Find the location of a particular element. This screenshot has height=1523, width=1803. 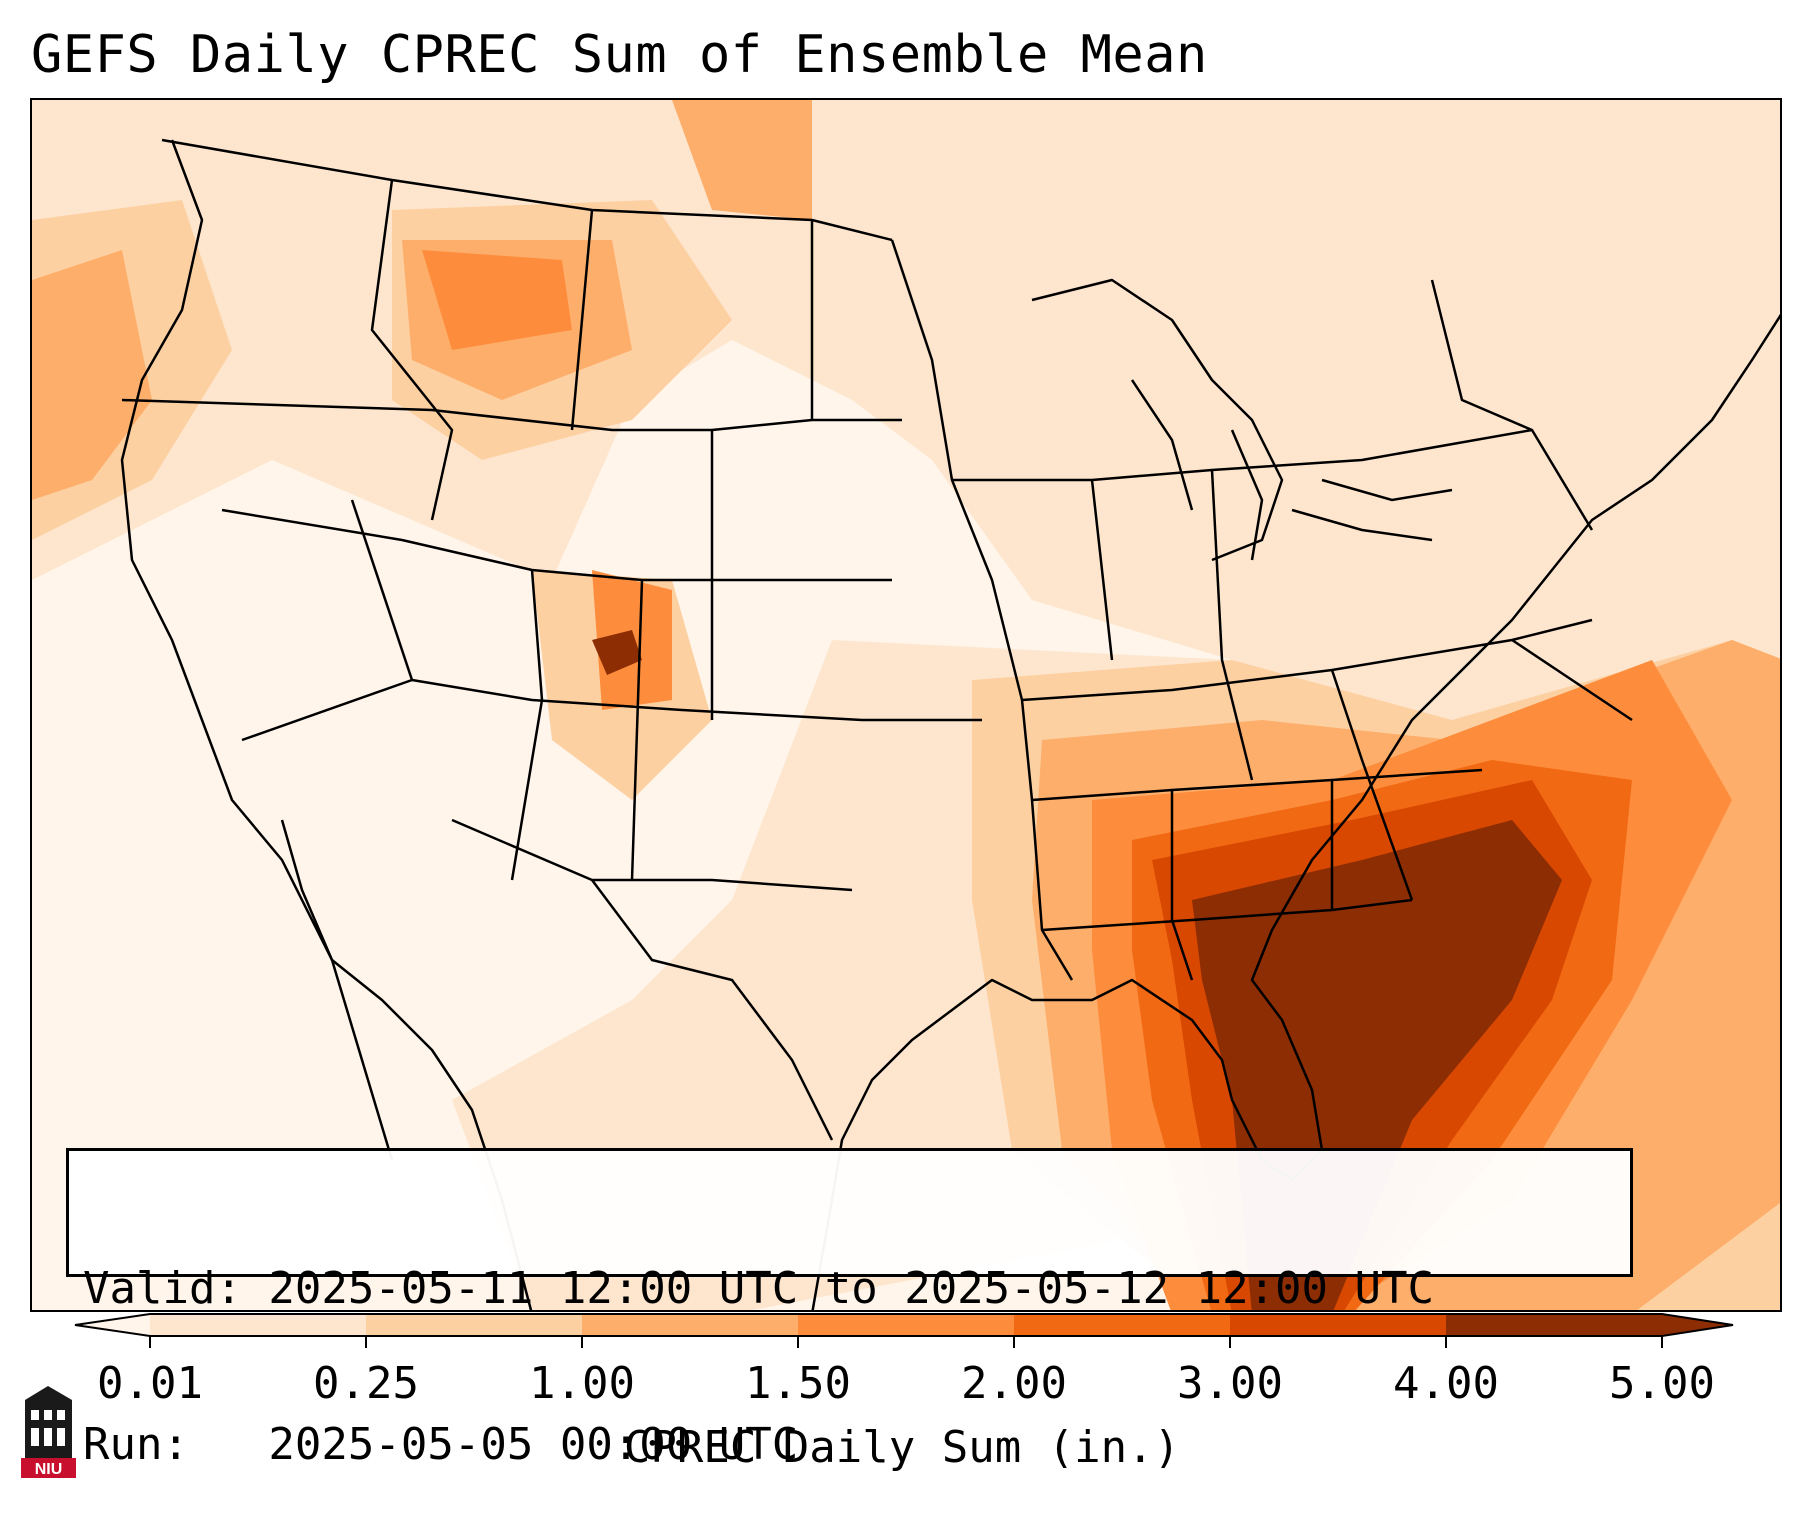

colorbar-tick-label: 5.00 is located at coordinates (1662, 1383).